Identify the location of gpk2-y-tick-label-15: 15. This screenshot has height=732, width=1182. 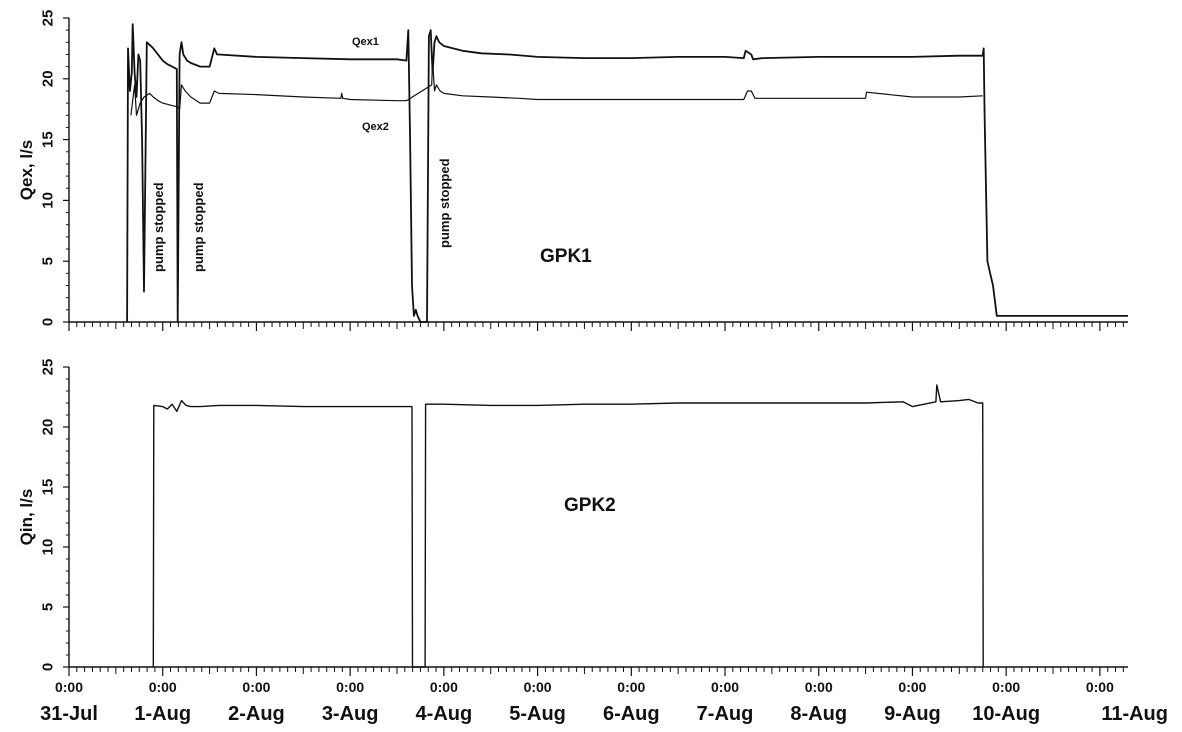
(48, 487).